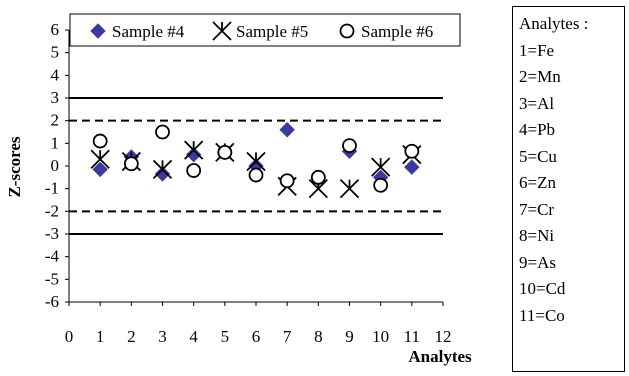 This screenshot has width=629, height=376. Describe the element at coordinates (55, 52) in the screenshot. I see `y-tick-label: 5` at that location.